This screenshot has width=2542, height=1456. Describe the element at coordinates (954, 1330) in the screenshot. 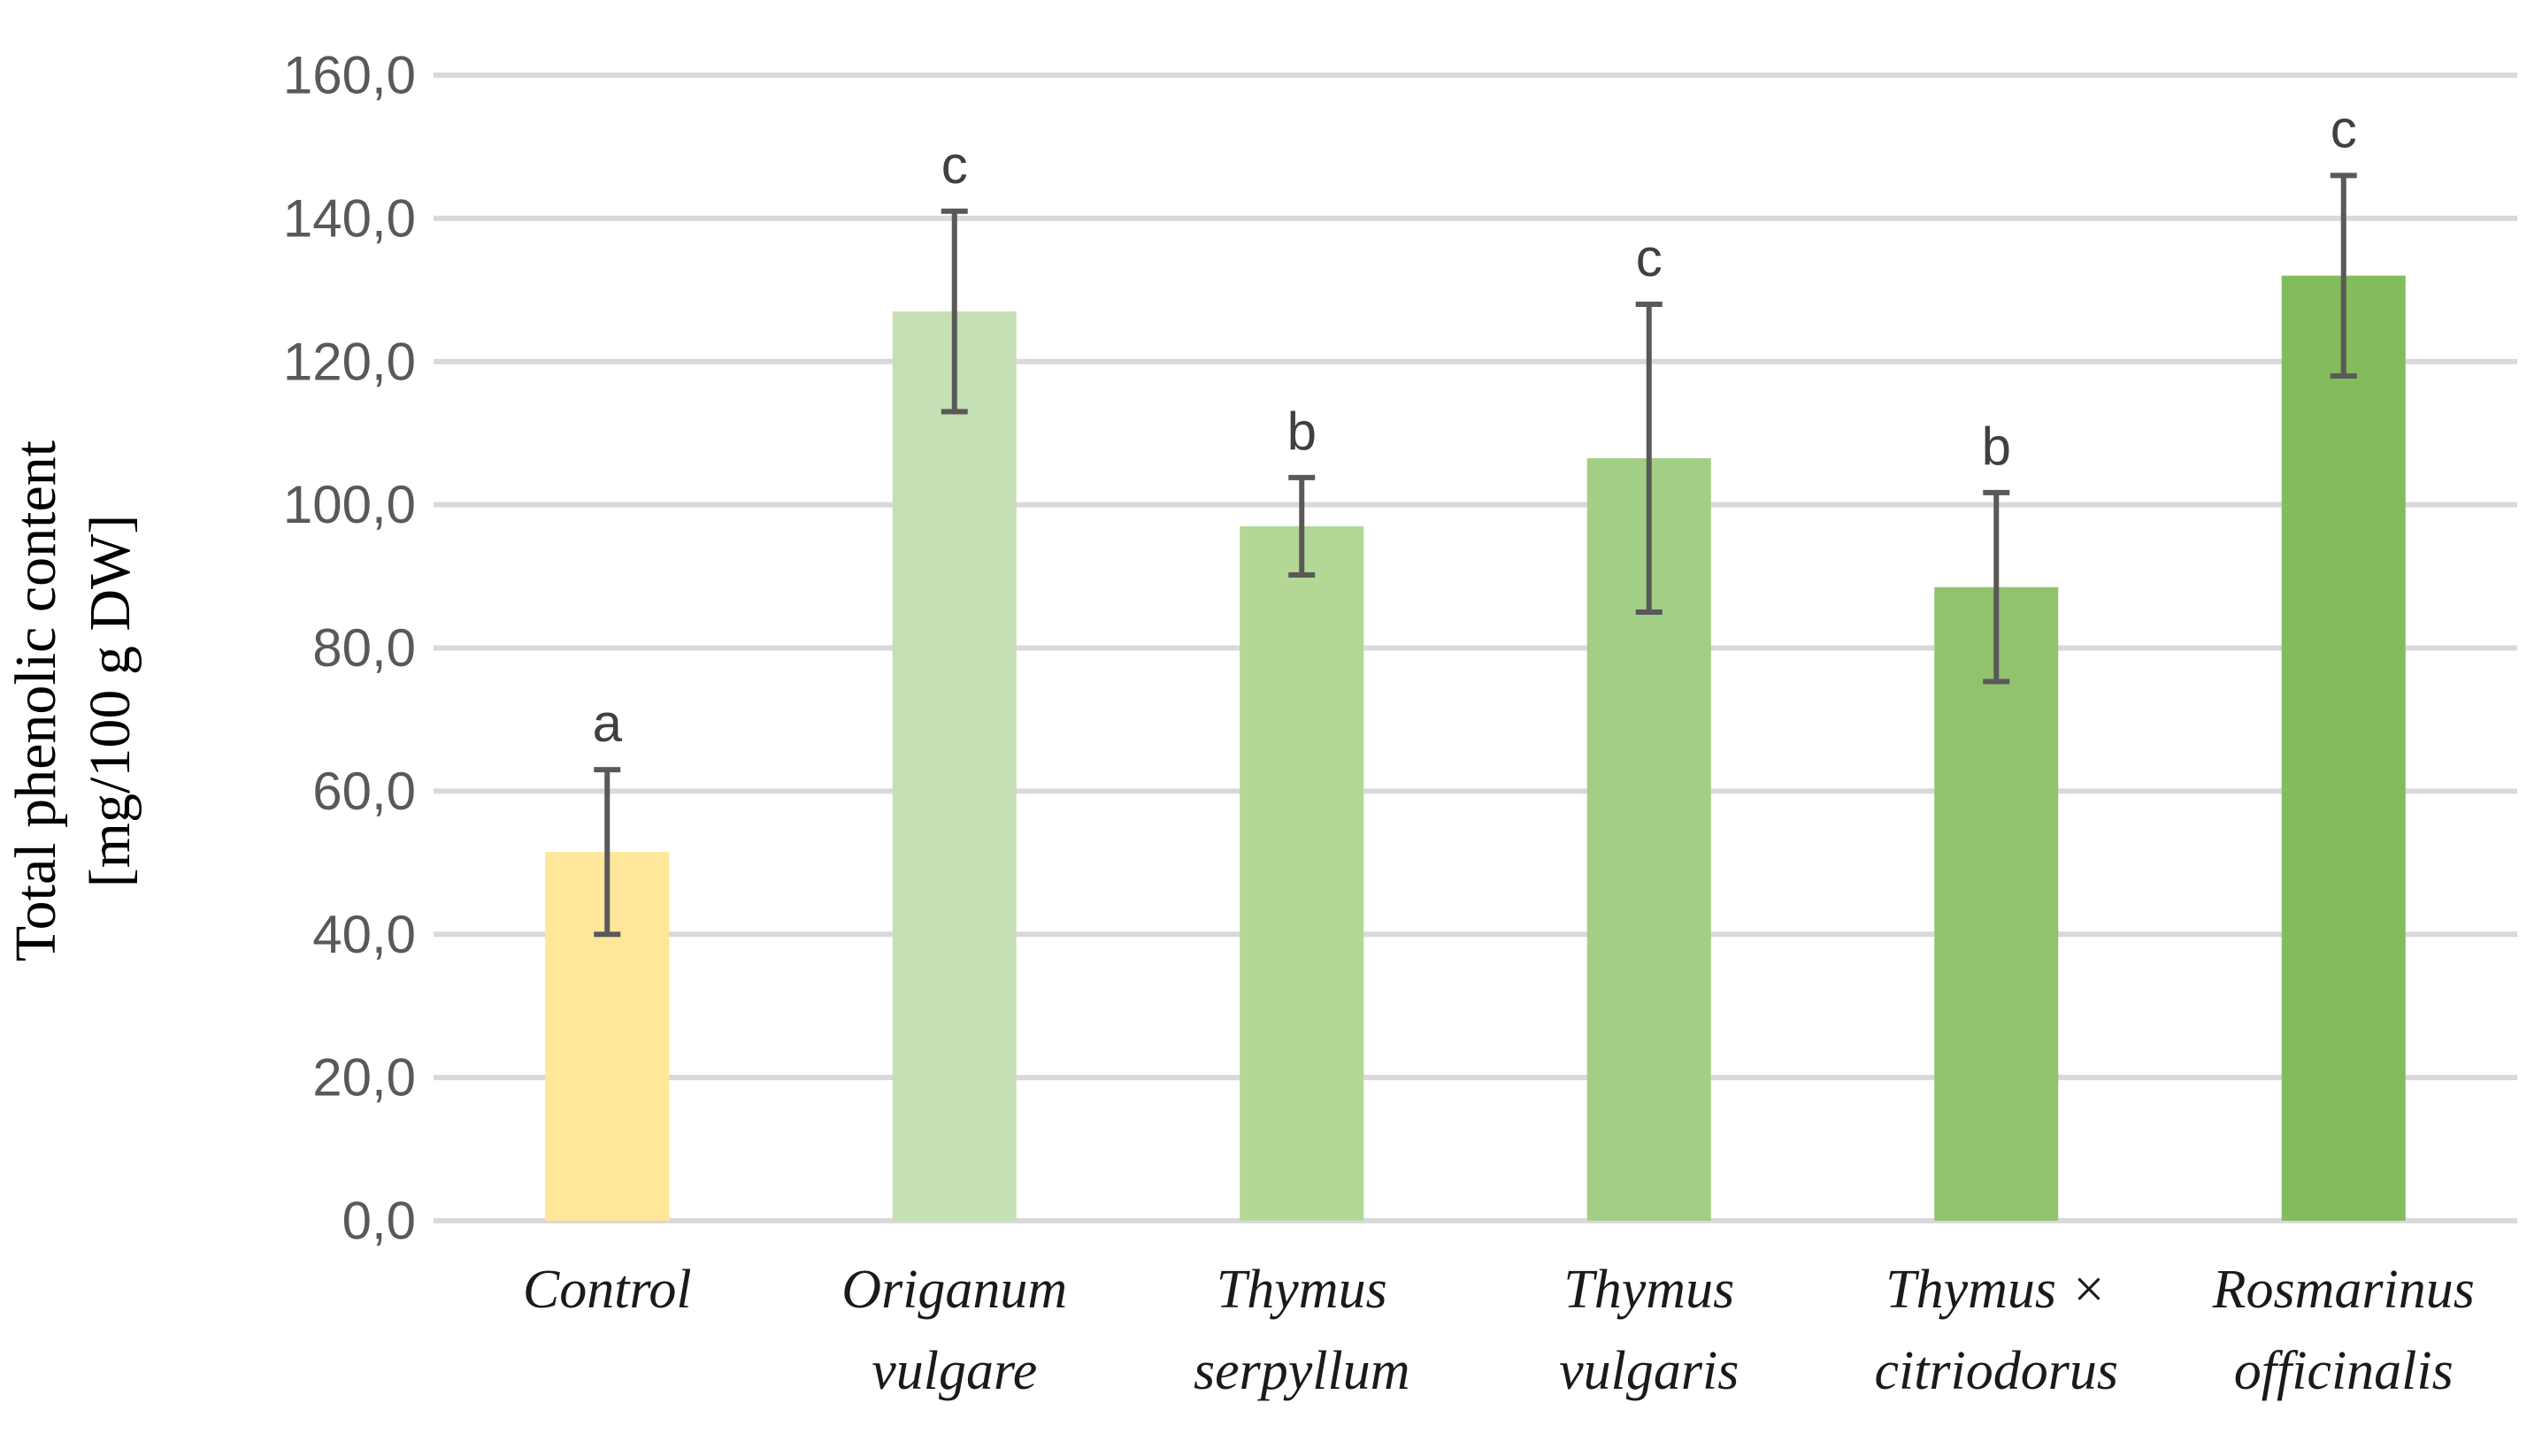

I see `x-category-label: Origanum vulgare` at that location.